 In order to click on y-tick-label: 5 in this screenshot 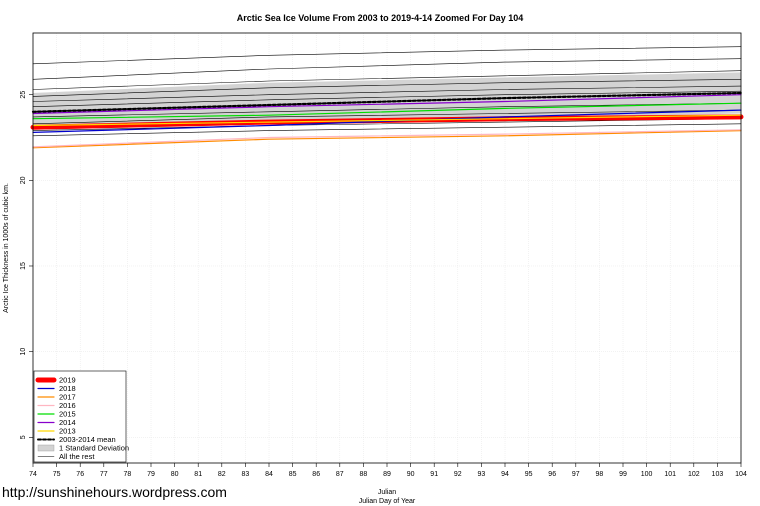, I will do `click(23, 437)`.